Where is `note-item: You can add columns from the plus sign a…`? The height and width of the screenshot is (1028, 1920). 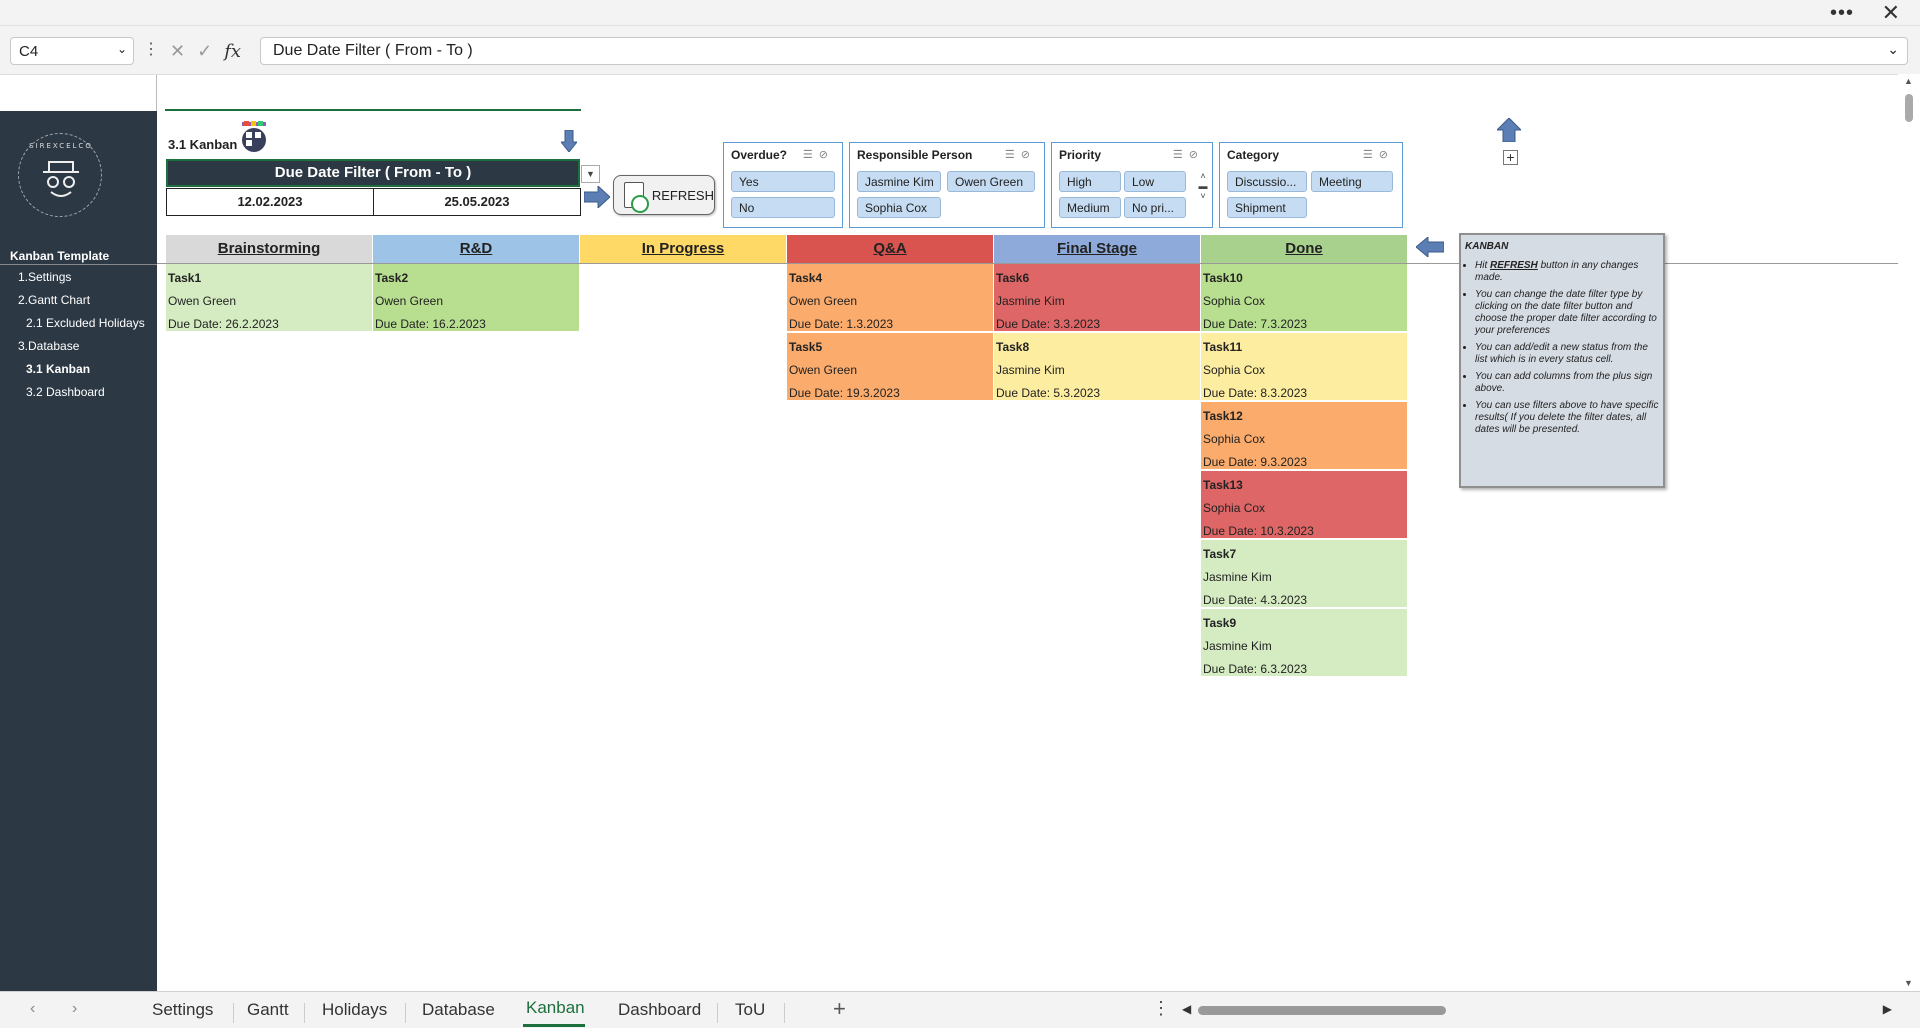 note-item: You can add columns from the plus sign a… is located at coordinates (1567, 383).